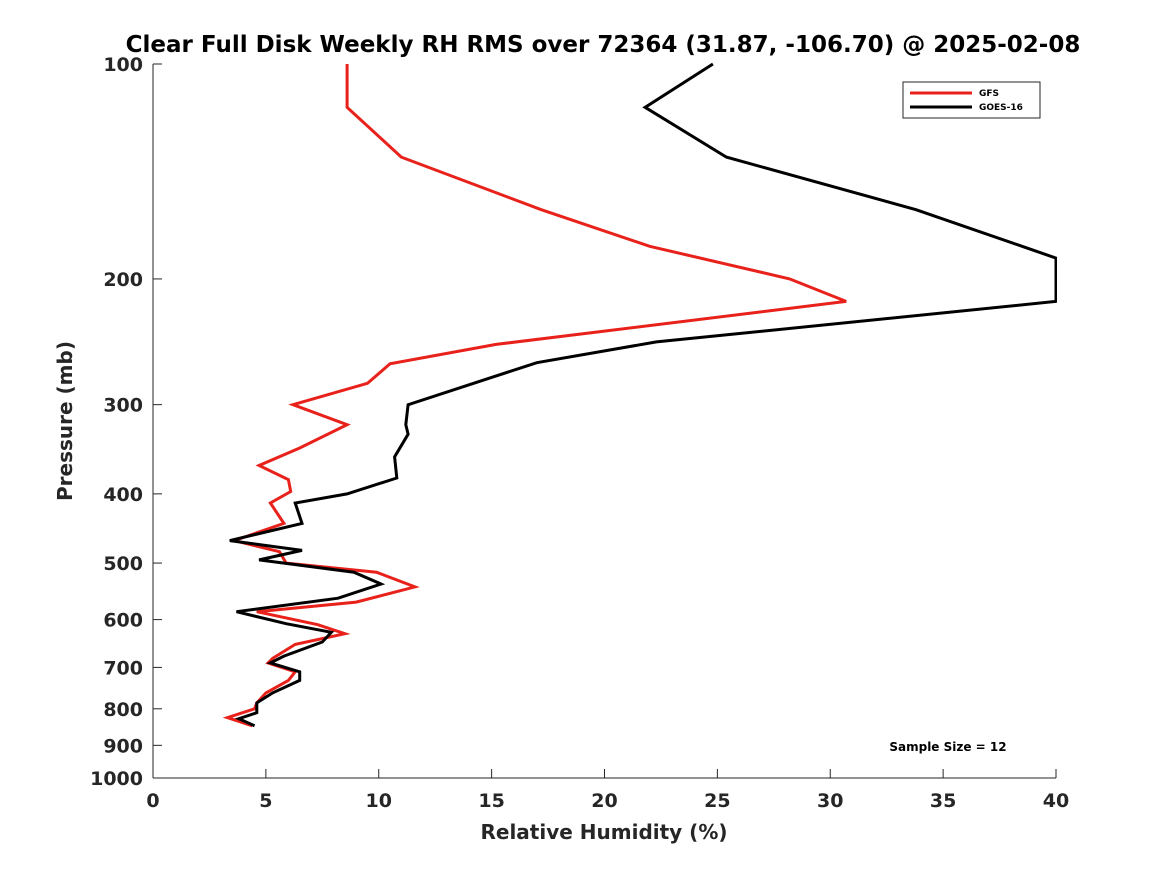 The image size is (1167, 875). I want to click on y-tick-label: 1000, so click(116, 779).